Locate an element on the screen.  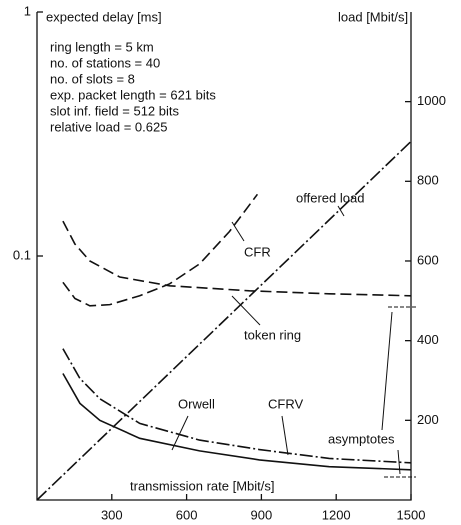
x-tick-label: 300 is located at coordinates (112, 514).